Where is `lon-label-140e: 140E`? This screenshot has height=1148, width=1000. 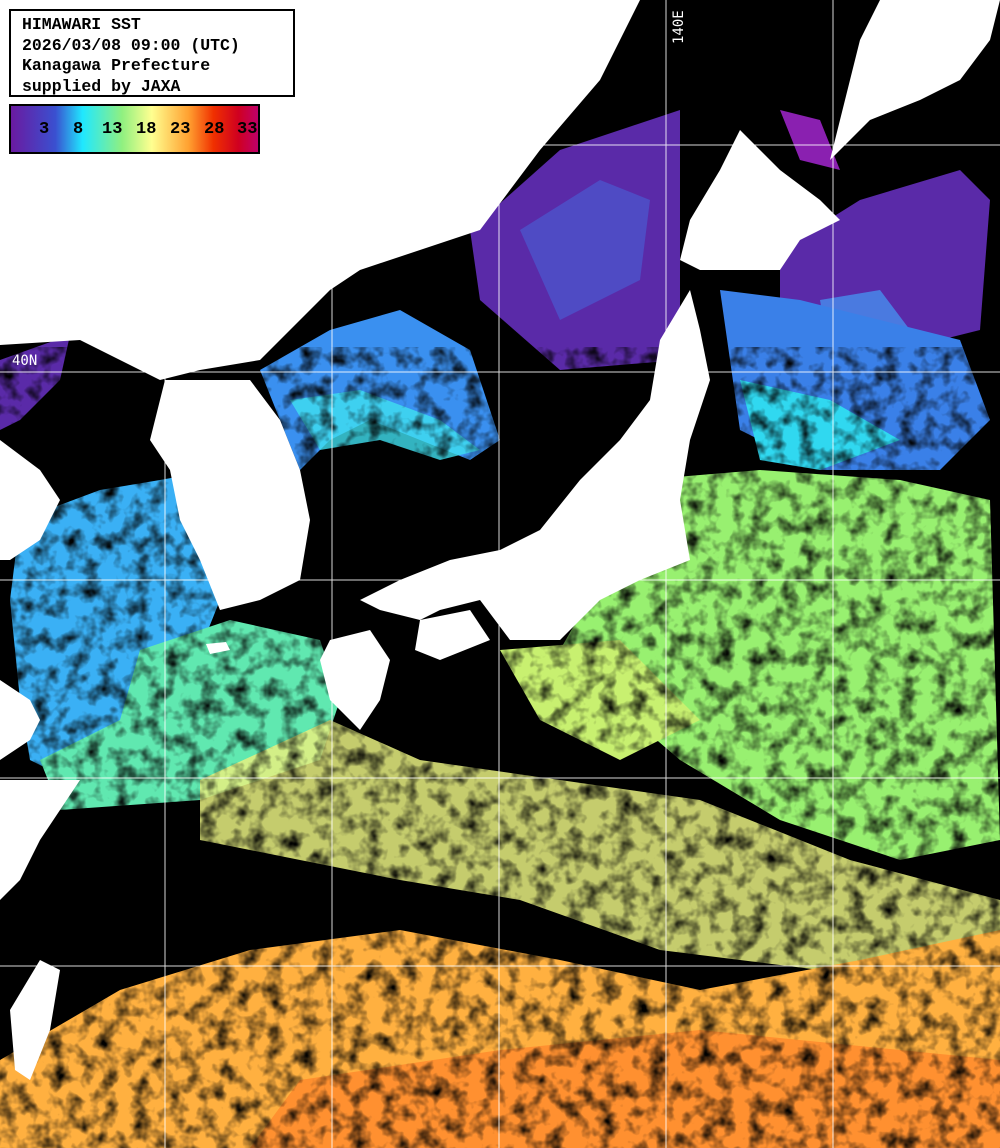 lon-label-140e: 140E is located at coordinates (679, 27).